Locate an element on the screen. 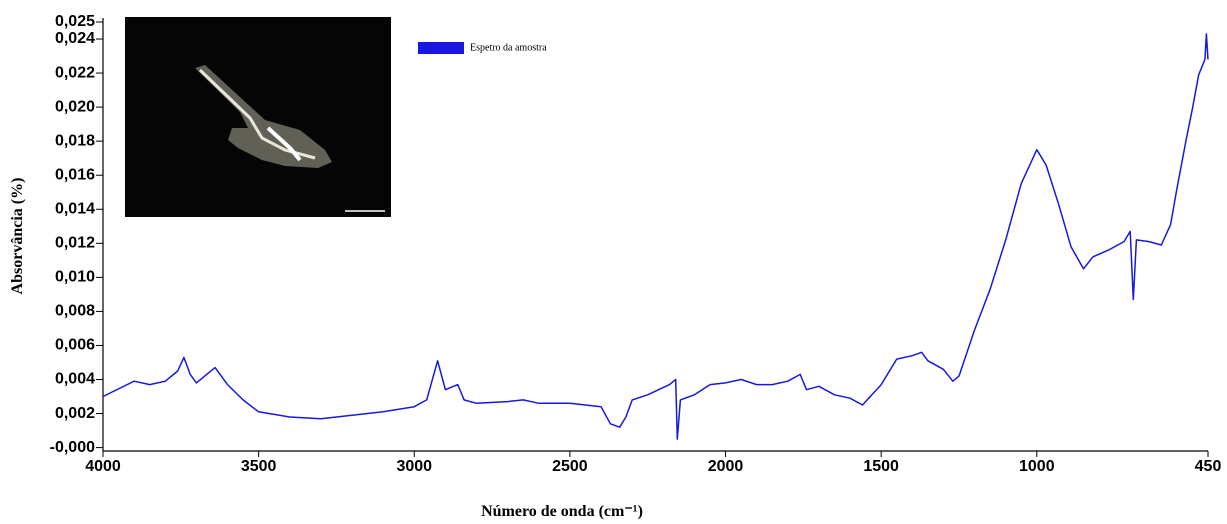  y-tick-label: 0,025 is located at coordinates (75, 21).